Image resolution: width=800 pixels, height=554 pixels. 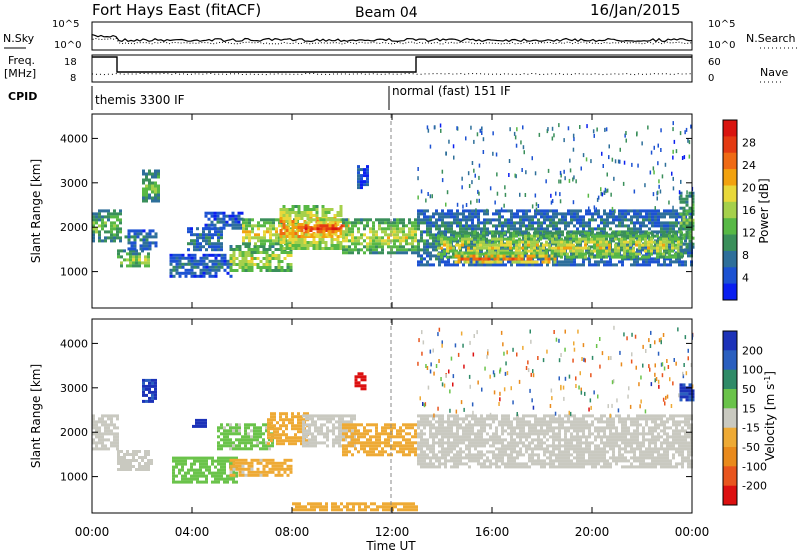 What do you see at coordinates (22, 96) in the screenshot?
I see `cpid-label: CPID` at bounding box center [22, 96].